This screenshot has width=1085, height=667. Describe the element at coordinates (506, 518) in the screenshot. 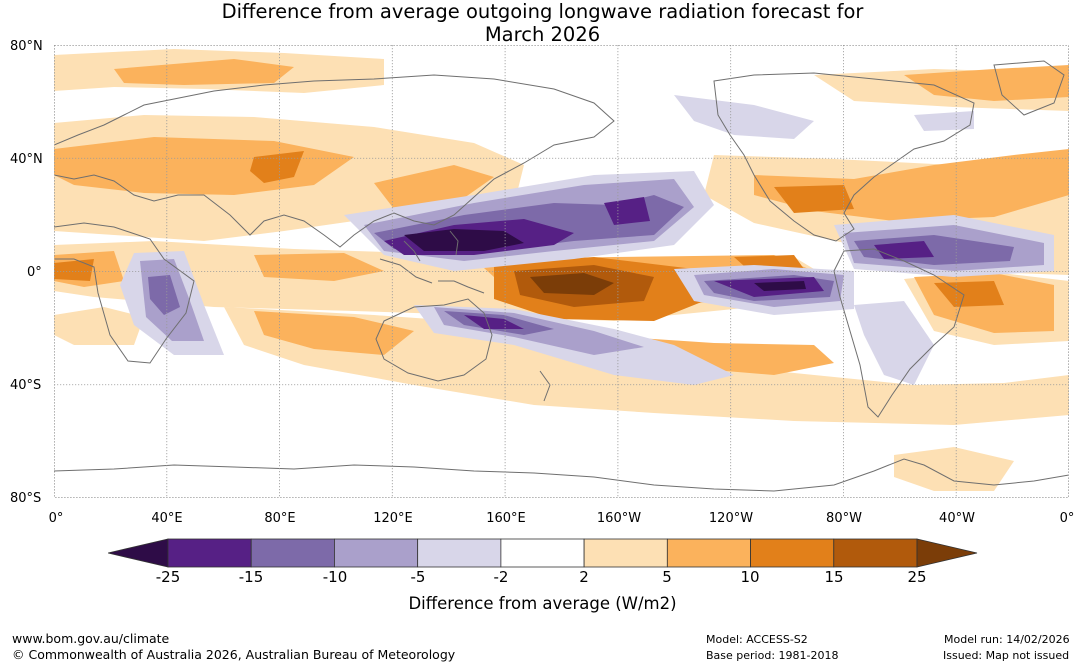

I see `lon-label-160e: 160°E` at that location.